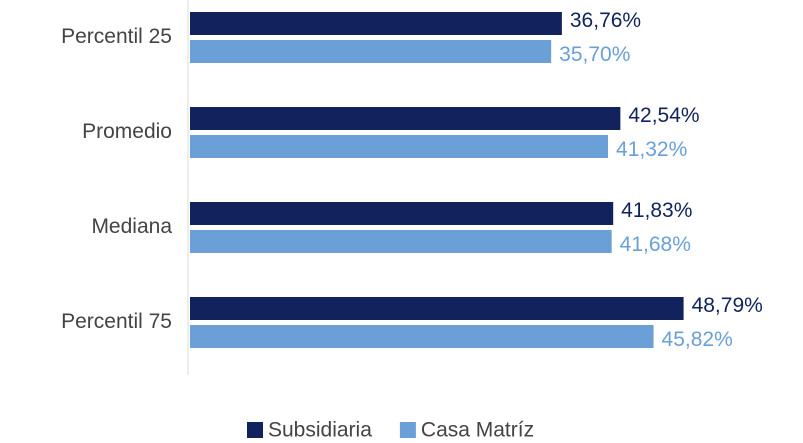 The image size is (803, 443). What do you see at coordinates (131, 226) in the screenshot?
I see `category-label: Mediana` at bounding box center [131, 226].